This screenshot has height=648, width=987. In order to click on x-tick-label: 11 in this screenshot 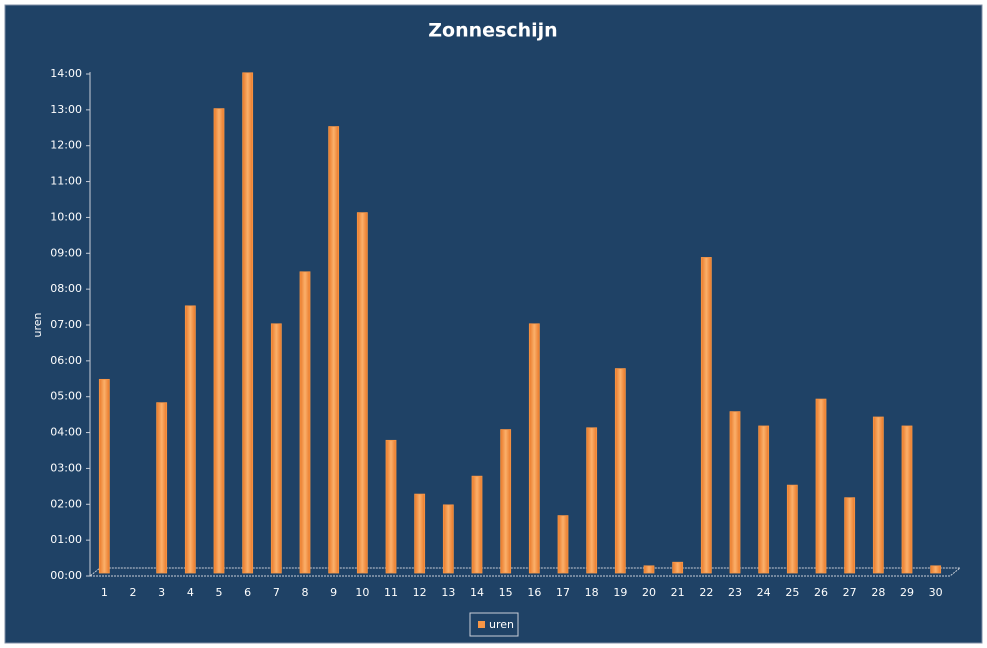, I will do `click(391, 592)`.